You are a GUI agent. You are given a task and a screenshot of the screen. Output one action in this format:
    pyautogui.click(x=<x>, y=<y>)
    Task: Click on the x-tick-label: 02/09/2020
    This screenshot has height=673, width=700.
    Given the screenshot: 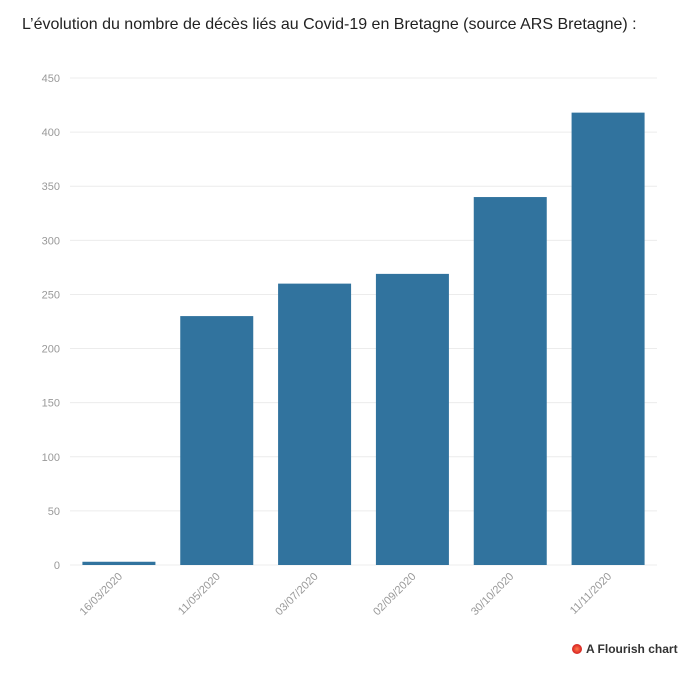 What is the action you would take?
    pyautogui.click(x=394, y=594)
    